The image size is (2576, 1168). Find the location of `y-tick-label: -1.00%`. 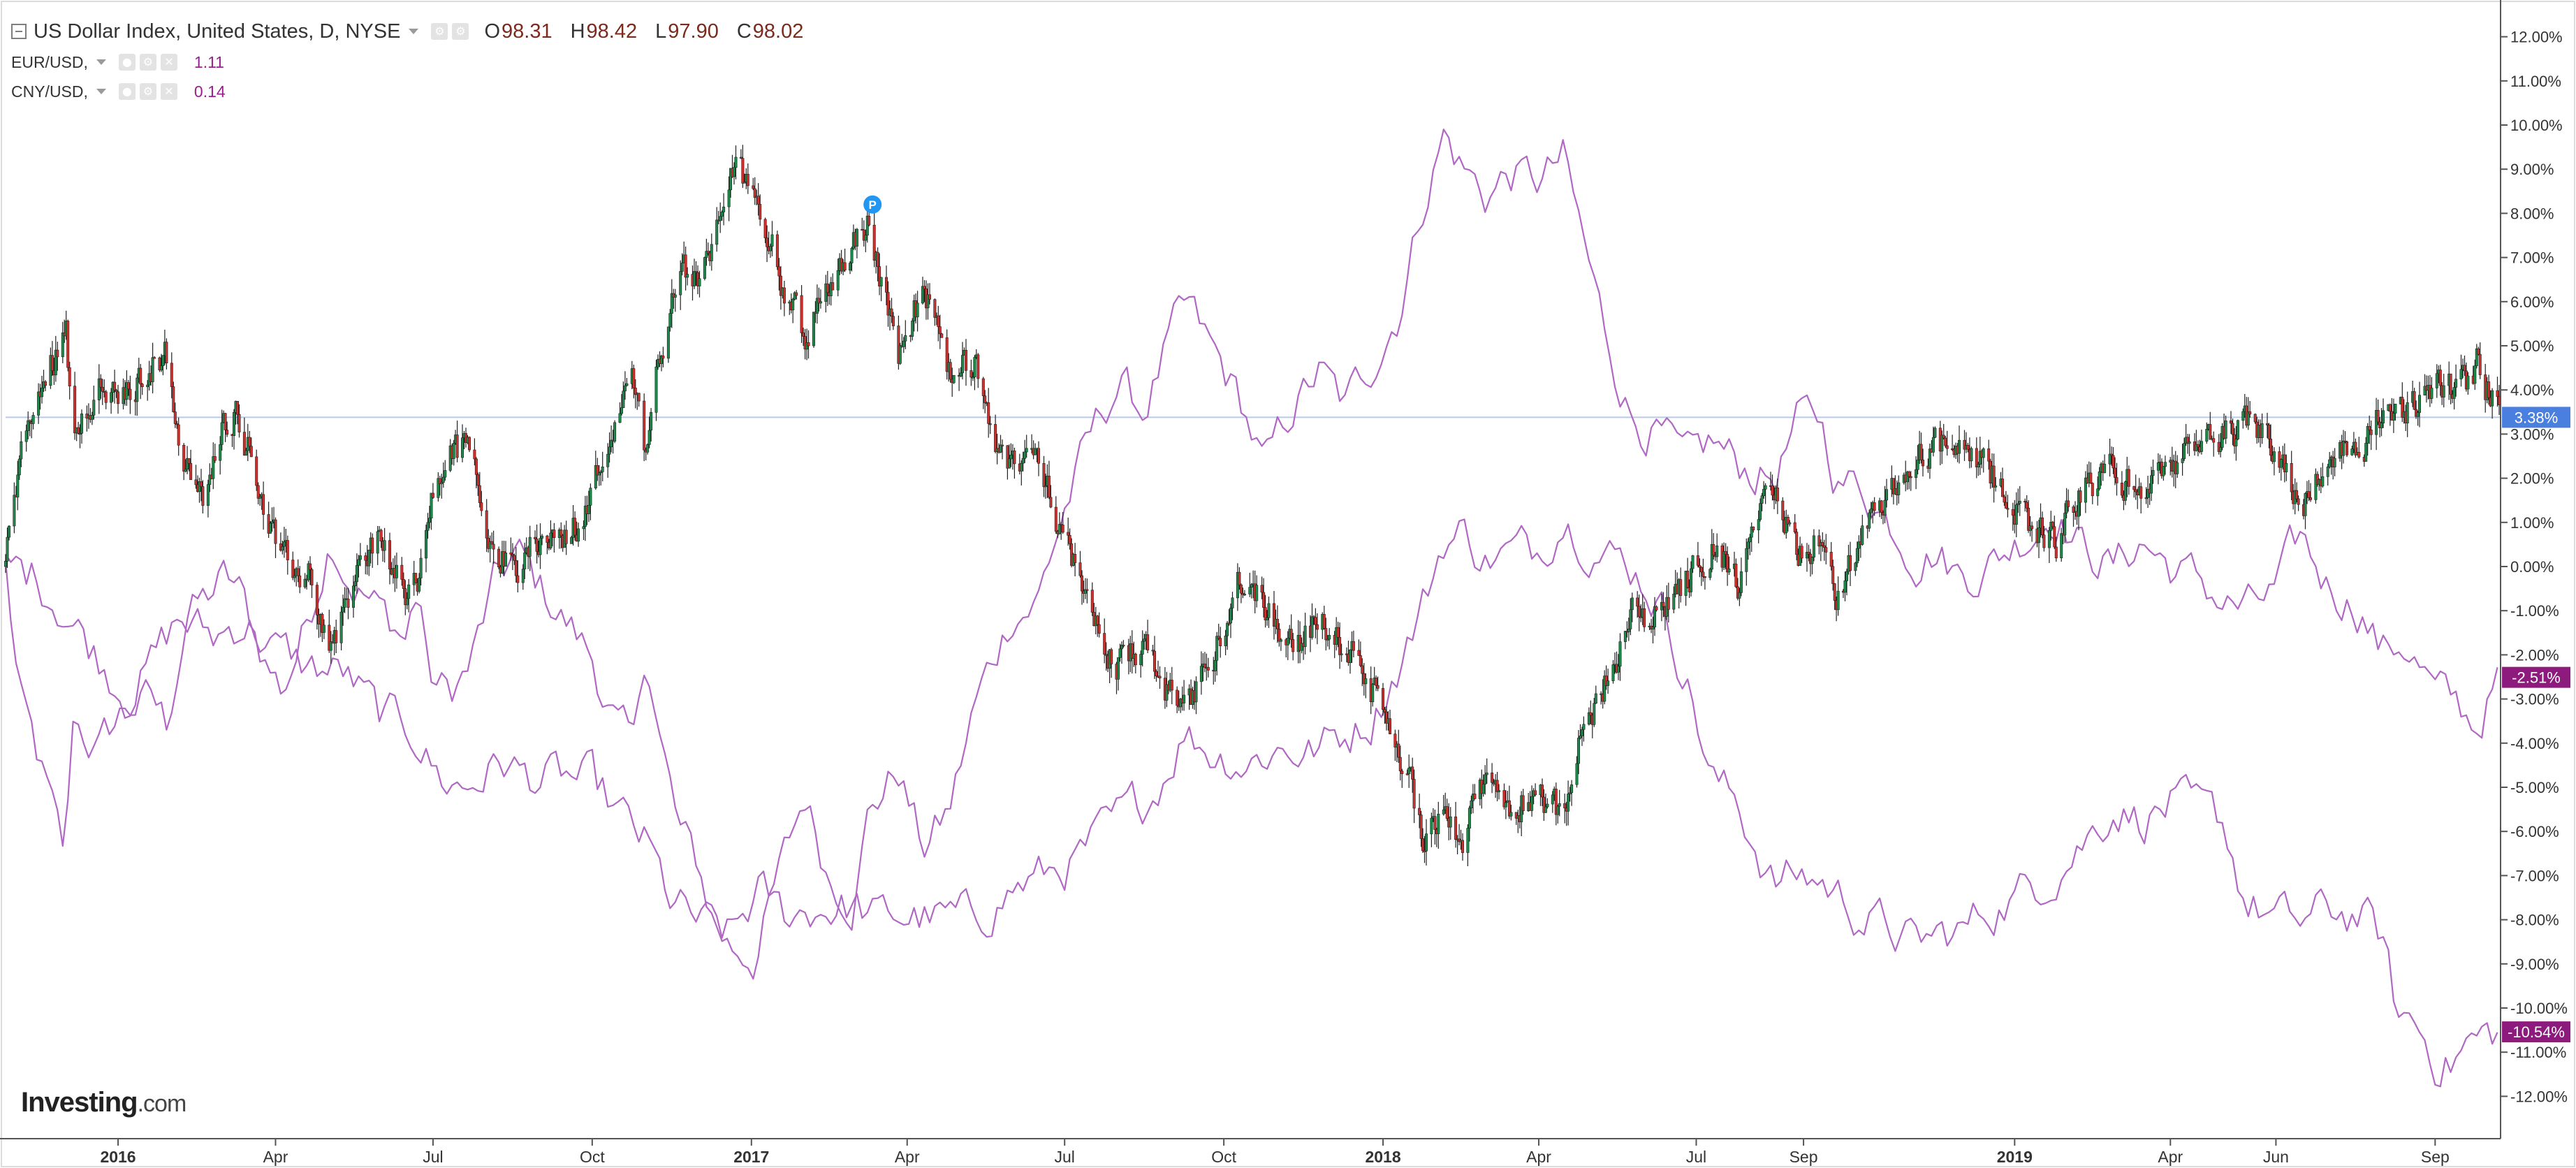

y-tick-label: -1.00% is located at coordinates (2534, 611).